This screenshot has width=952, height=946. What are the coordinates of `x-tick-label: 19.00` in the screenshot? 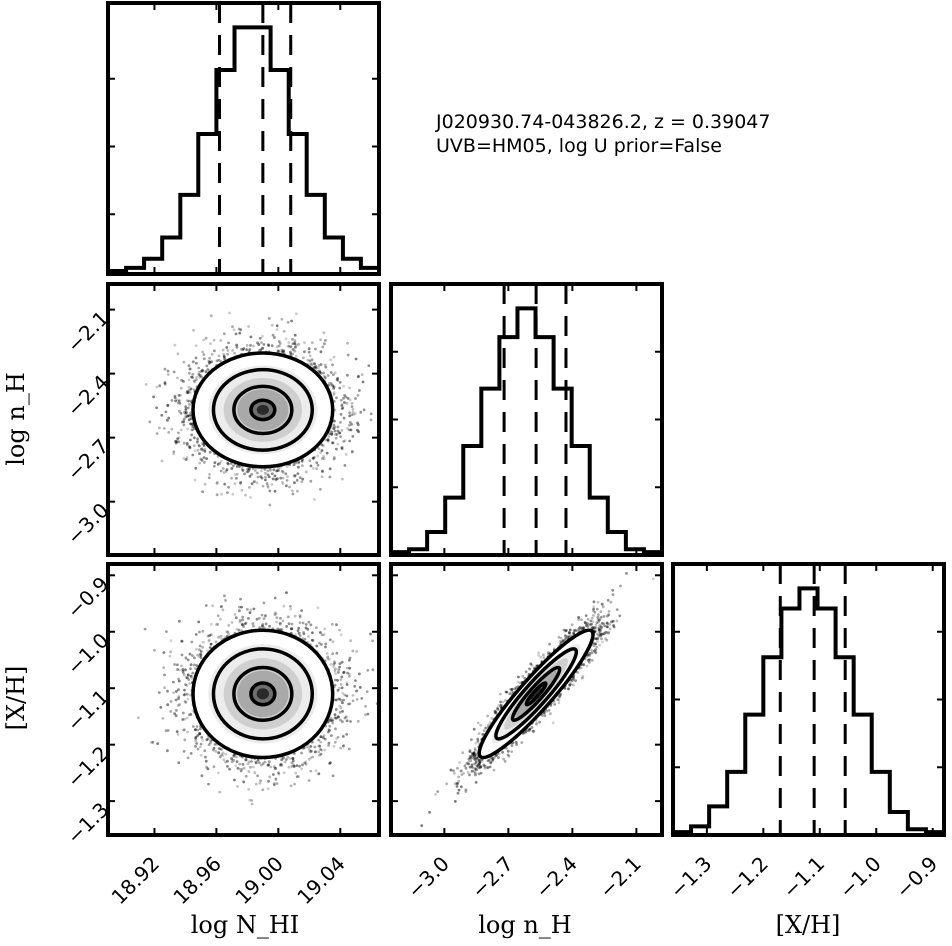 It's located at (258, 880).